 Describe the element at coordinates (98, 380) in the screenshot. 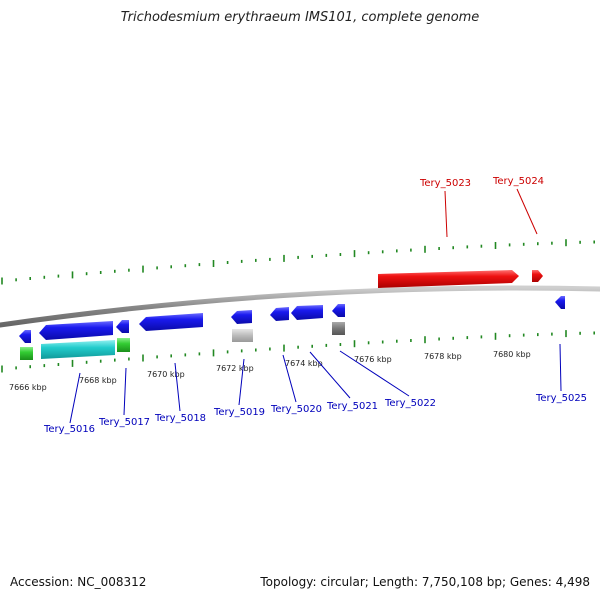

I see `scale-label-7668: 7668 kbp` at that location.